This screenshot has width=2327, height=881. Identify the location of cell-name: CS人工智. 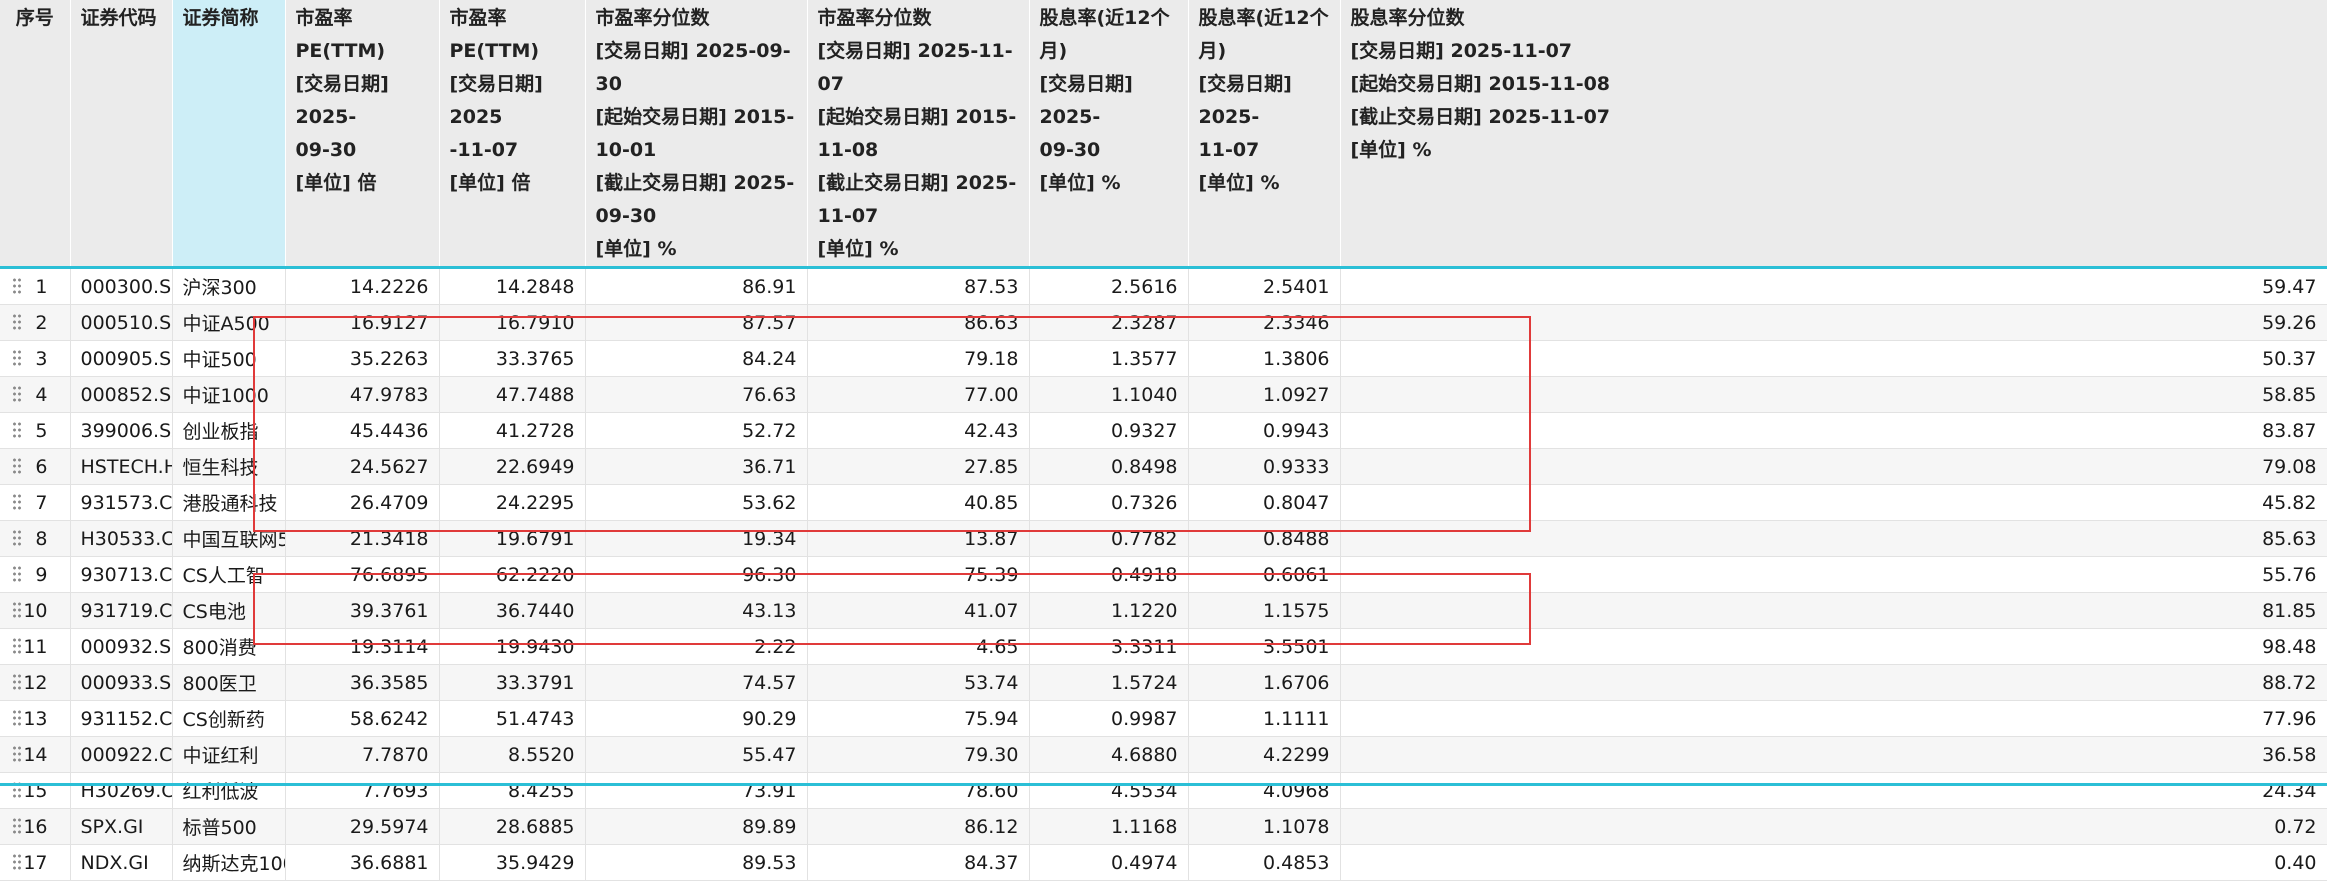
(229, 574).